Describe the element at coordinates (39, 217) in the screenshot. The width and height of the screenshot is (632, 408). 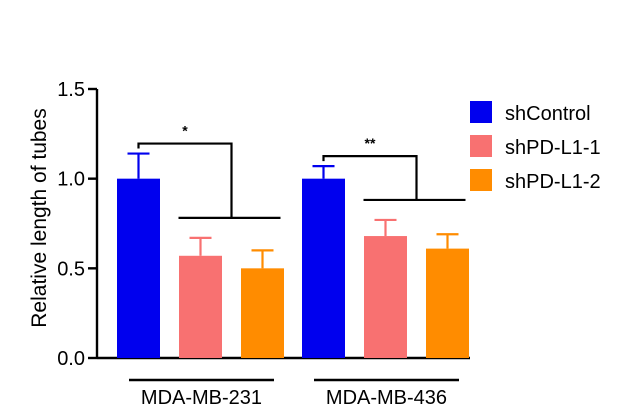
I see `y-axis-title: Relative length of tubes` at that location.